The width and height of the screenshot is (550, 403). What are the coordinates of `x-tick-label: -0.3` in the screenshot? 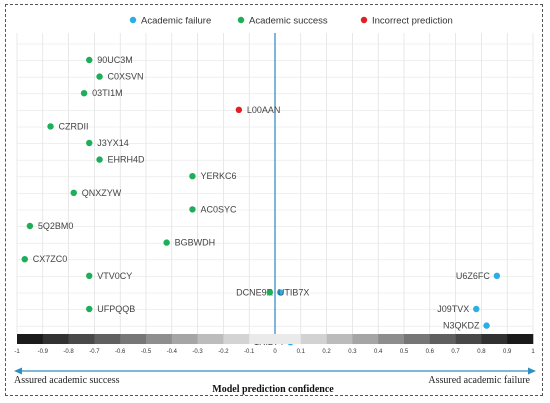 It's located at (197, 352).